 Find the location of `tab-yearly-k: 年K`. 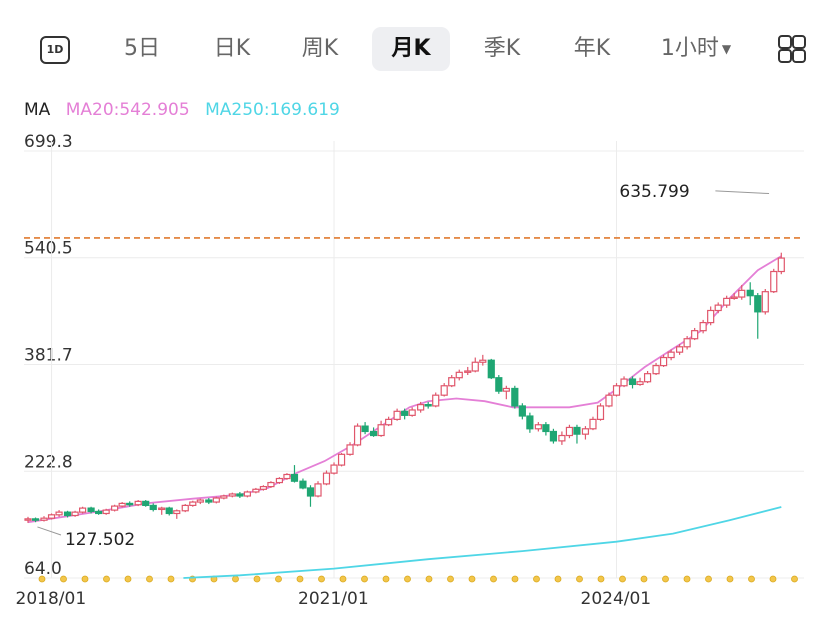

tab-yearly-k: 年K is located at coordinates (592, 48).